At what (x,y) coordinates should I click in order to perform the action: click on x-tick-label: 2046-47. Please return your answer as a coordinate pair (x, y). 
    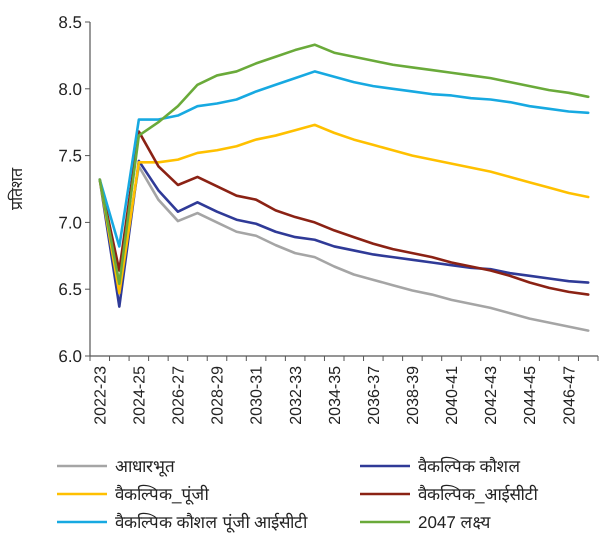
    Looking at the image, I should click on (569, 395).